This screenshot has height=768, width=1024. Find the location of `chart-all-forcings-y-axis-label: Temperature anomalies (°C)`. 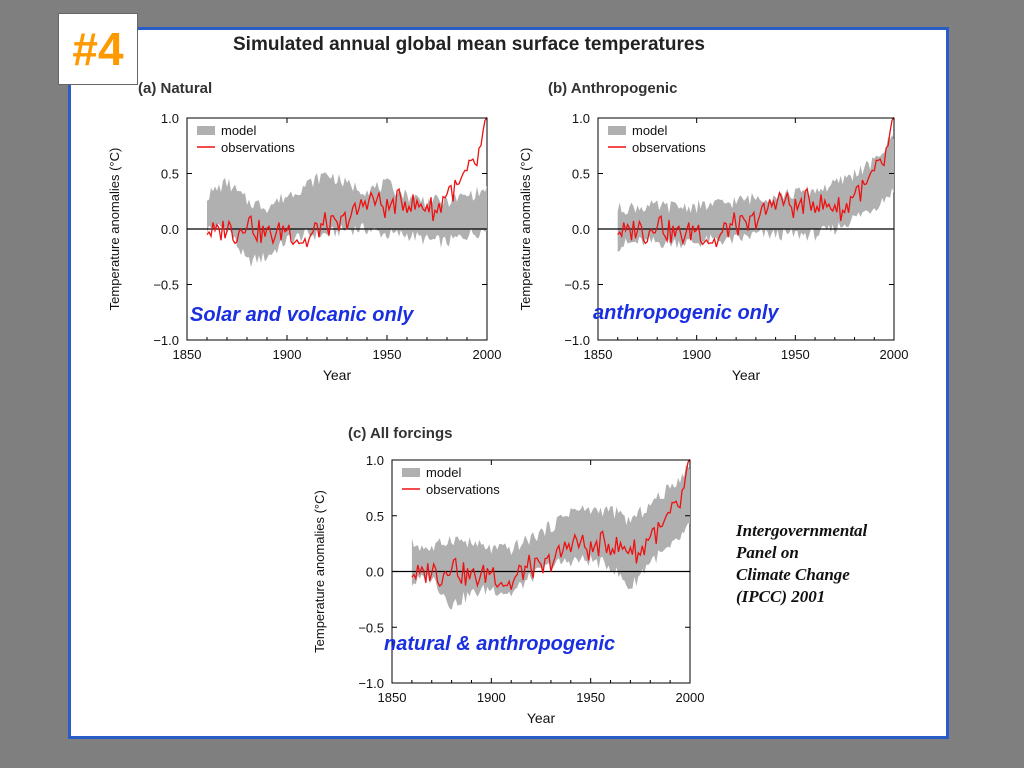

chart-all-forcings-y-axis-label: Temperature anomalies (°C) is located at coordinates (319, 571).